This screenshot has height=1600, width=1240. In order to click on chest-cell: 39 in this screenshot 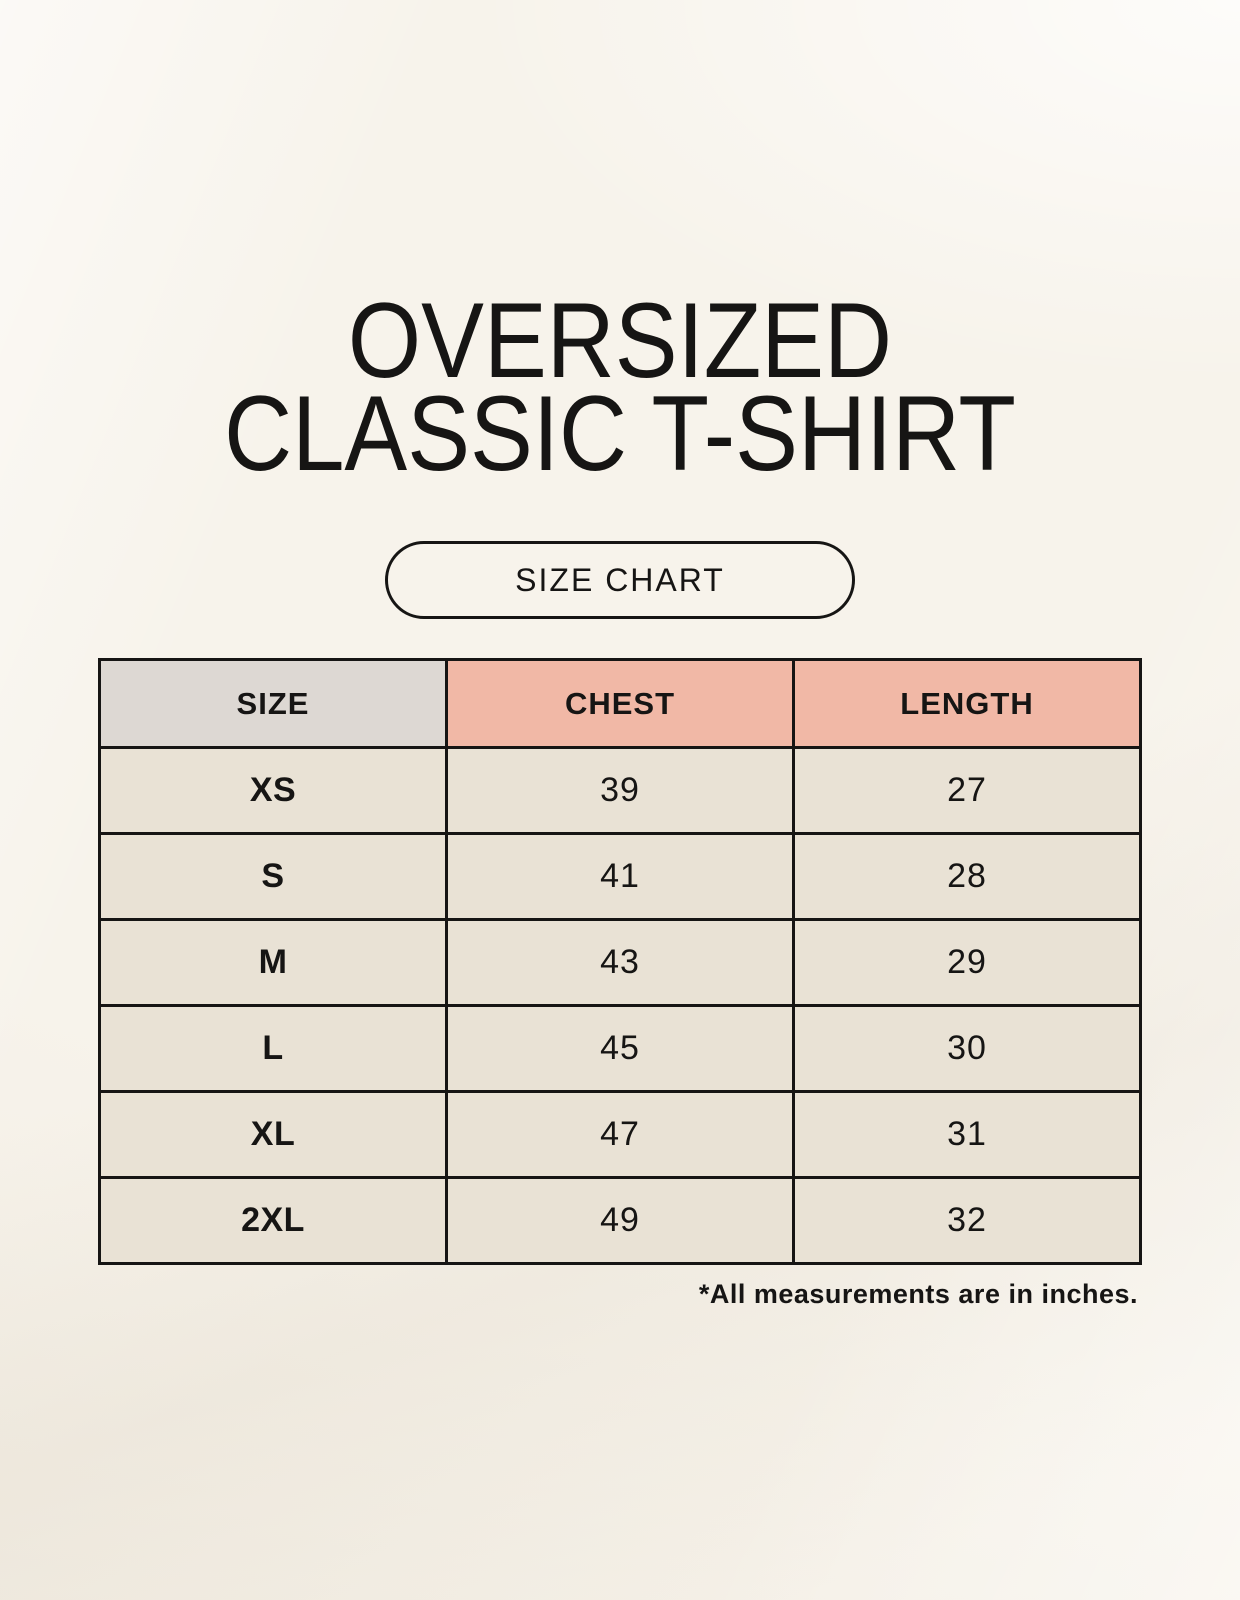, I will do `click(620, 790)`.